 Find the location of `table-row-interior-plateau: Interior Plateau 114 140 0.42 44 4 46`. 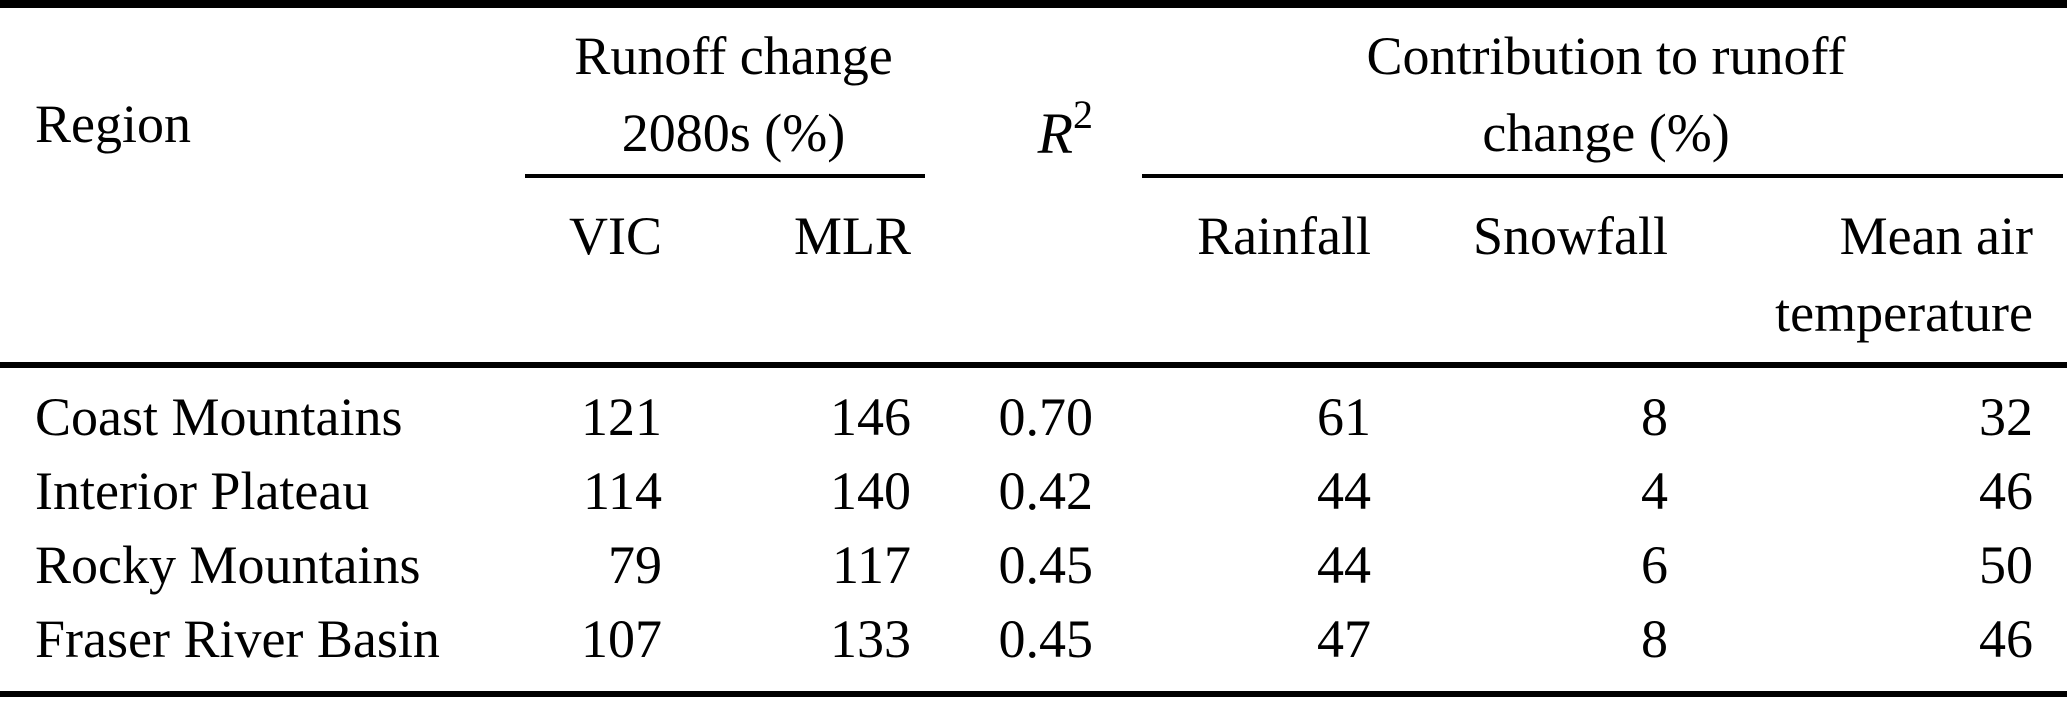

table-row-interior-plateau: Interior Plateau 114 140 0.42 44 4 46 is located at coordinates (1033, 491).